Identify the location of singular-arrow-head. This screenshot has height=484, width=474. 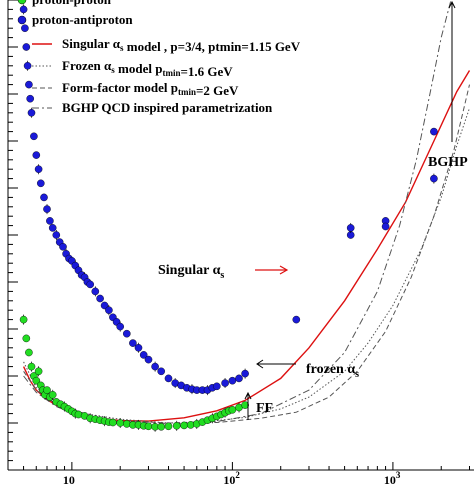
(284, 270).